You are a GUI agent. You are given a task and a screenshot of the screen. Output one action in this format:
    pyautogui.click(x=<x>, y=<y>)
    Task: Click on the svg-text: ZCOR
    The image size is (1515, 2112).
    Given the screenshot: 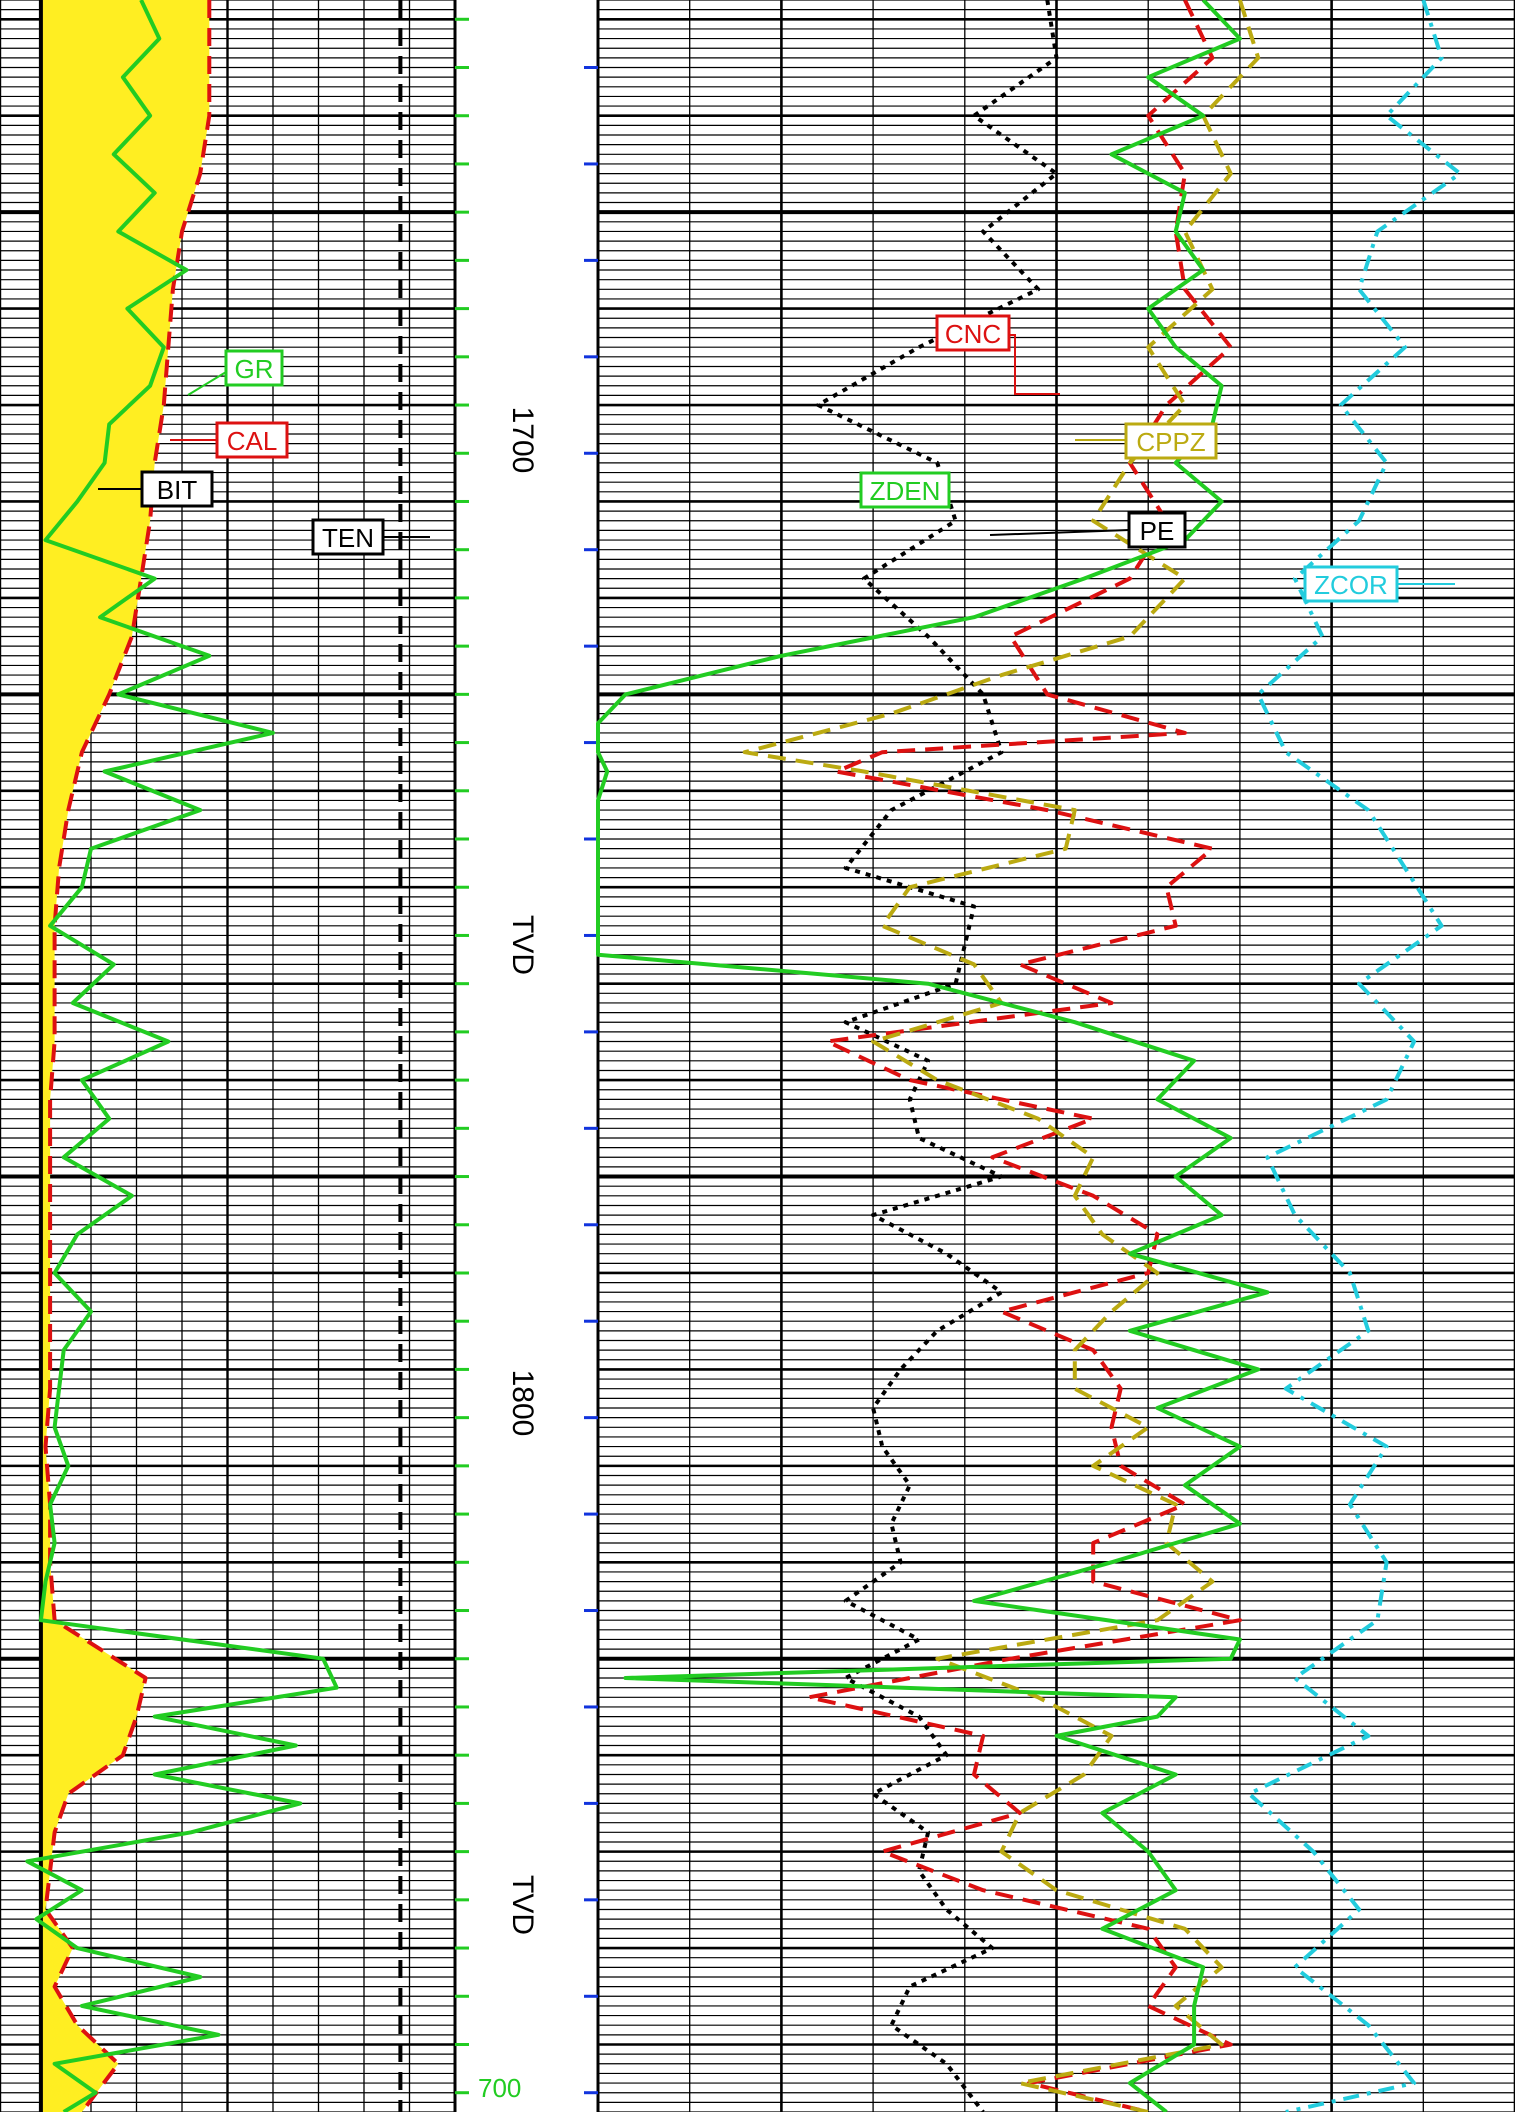 What is the action you would take?
    pyautogui.click(x=1351, y=585)
    